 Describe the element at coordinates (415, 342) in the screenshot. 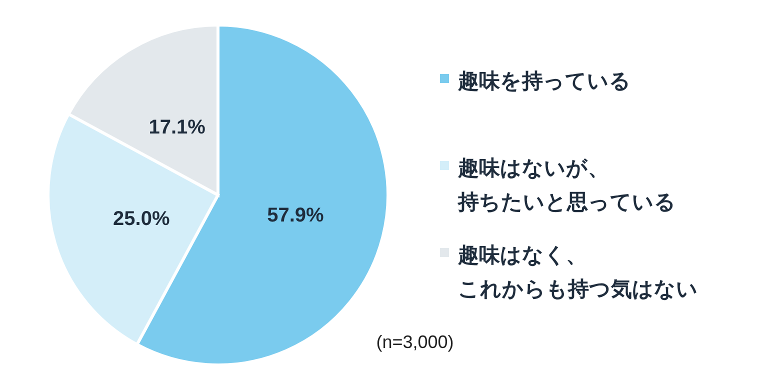

I see `text: (n=3,000)` at that location.